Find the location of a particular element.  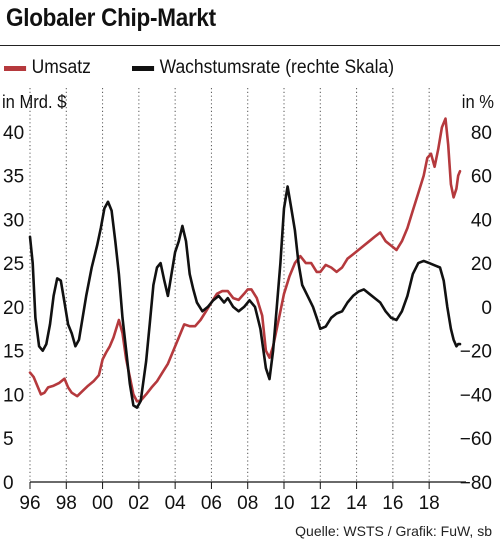

left-axis-unit: in Mrd. $ is located at coordinates (34, 102).